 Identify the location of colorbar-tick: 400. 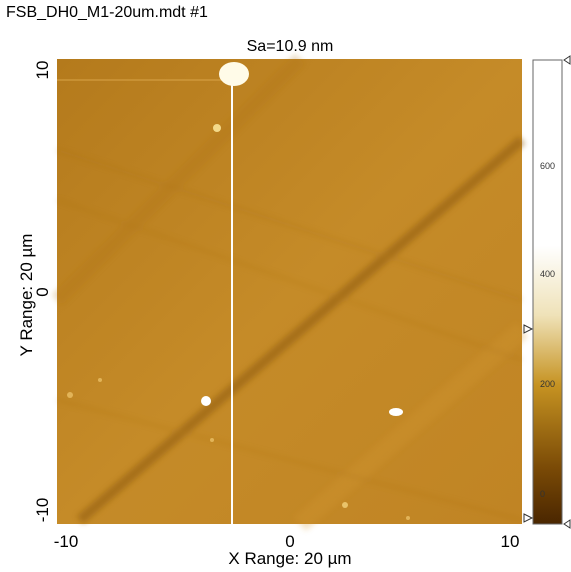
(547, 274).